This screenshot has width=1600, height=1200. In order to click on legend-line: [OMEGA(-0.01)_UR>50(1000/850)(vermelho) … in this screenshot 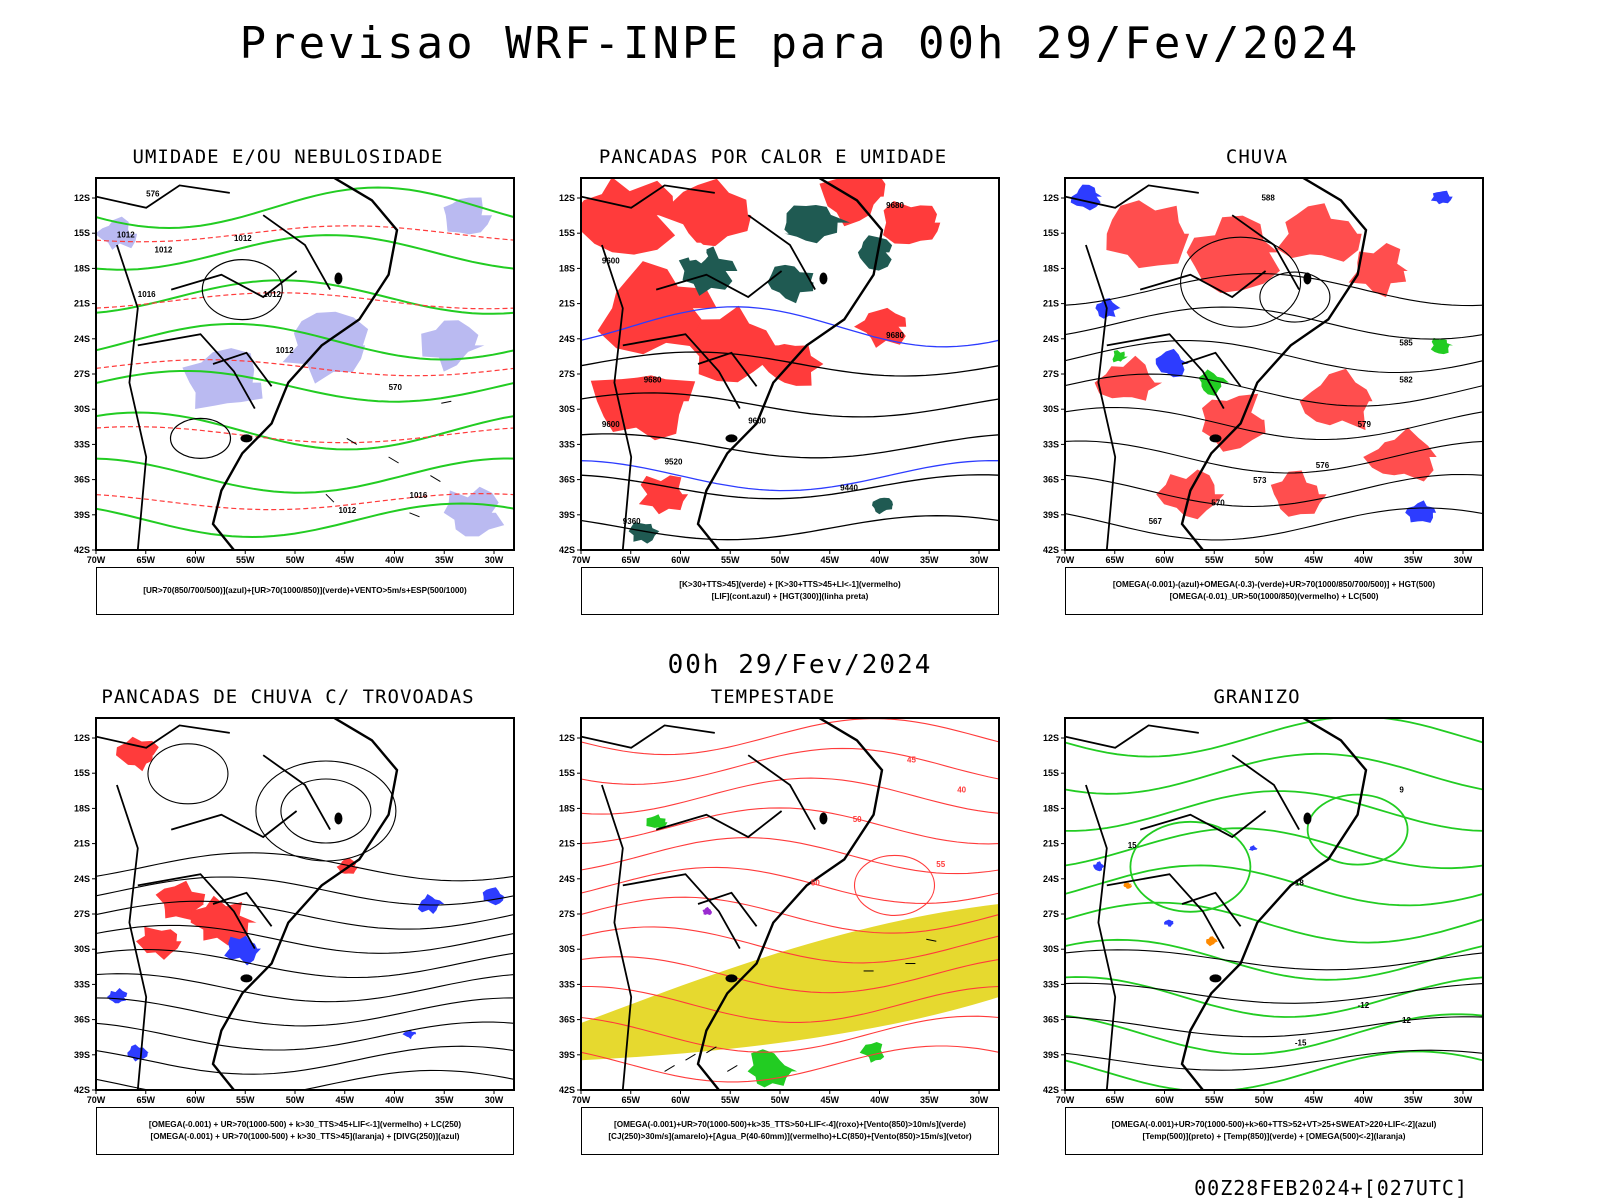, I will do `click(1274, 596)`.